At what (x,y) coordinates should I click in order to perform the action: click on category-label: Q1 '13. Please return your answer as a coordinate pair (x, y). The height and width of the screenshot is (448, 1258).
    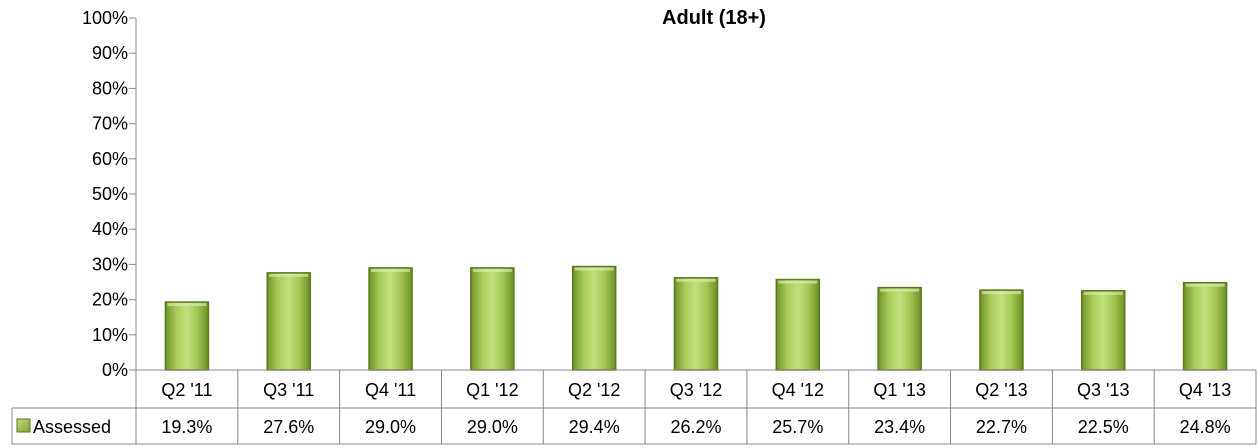
    Looking at the image, I should click on (899, 390).